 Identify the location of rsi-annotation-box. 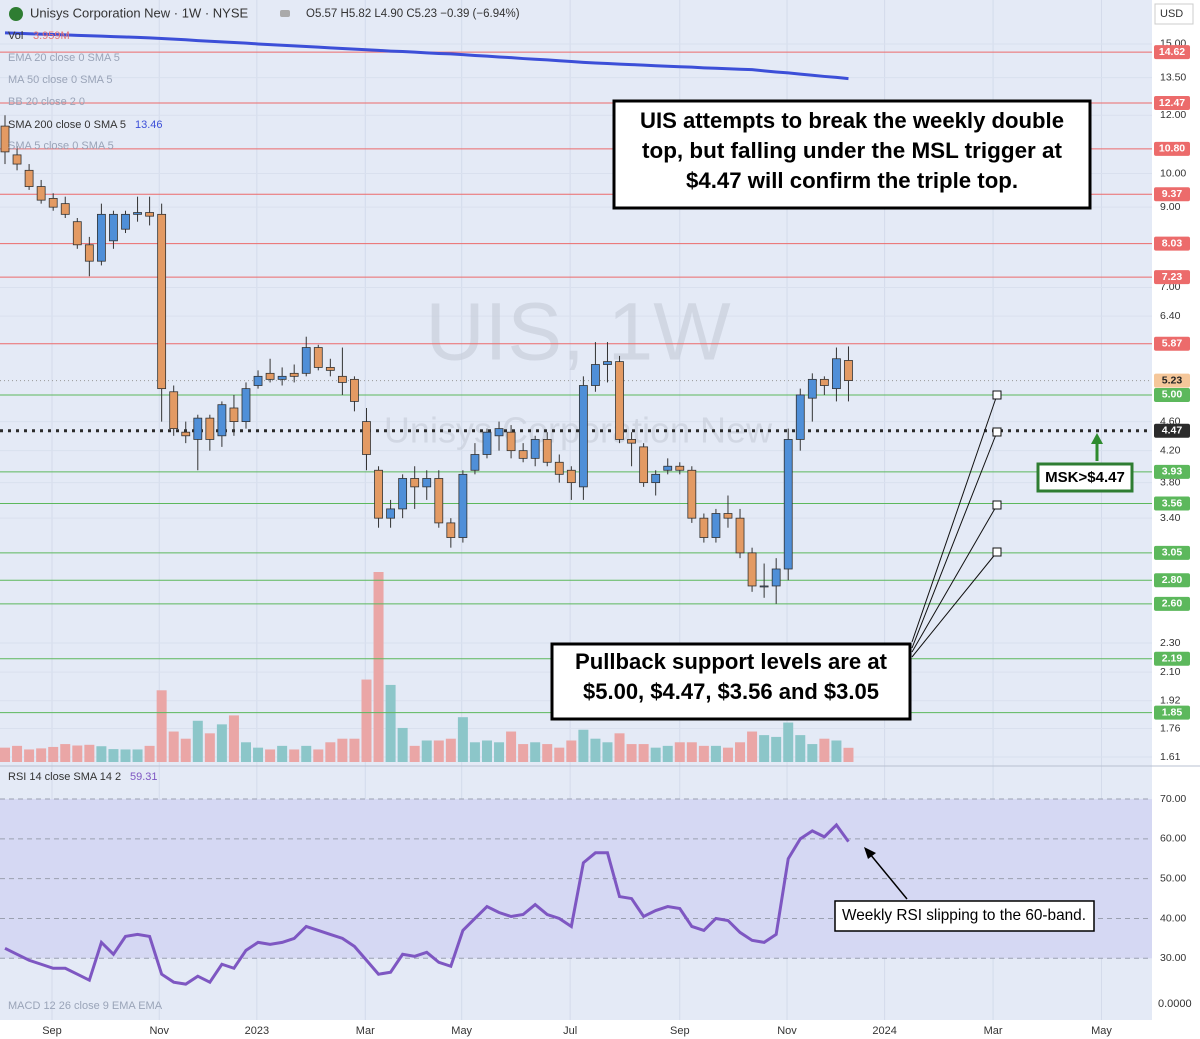
(964, 916).